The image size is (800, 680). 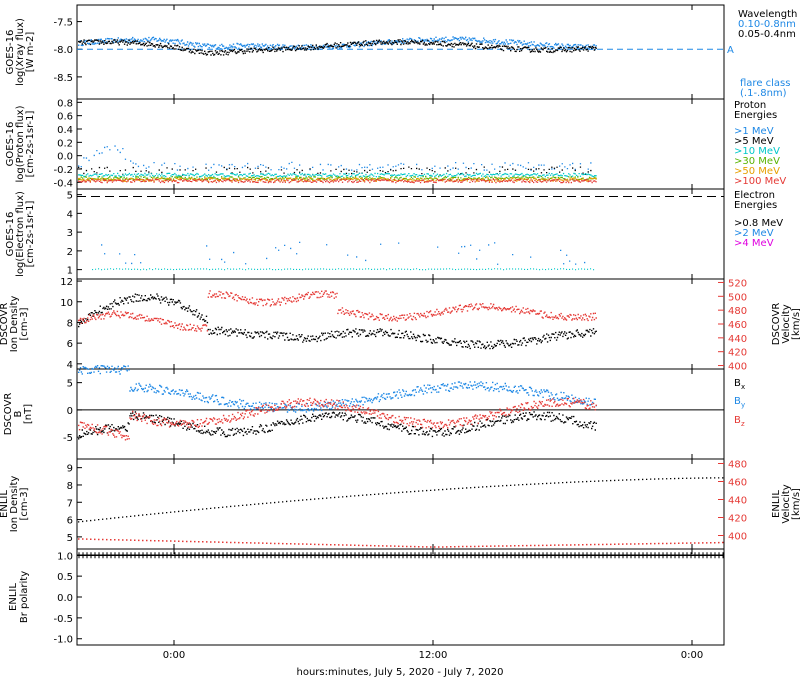 I want to click on y2-tick-label: 440, so click(x=737, y=501).